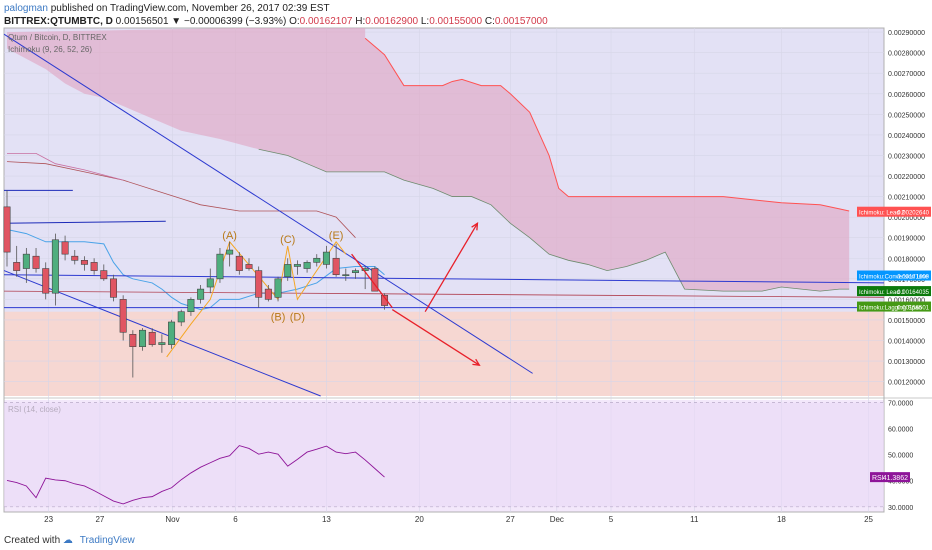 The image size is (932, 550). Describe the element at coordinates (456, 21) in the screenshot. I see `low-value: 0.00155000` at that location.